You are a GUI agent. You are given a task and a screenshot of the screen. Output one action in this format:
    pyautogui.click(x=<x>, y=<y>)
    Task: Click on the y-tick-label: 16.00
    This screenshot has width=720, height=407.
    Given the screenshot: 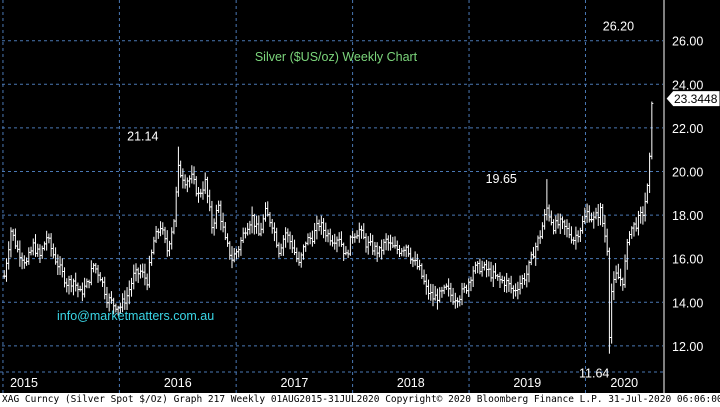 What is the action you would take?
    pyautogui.click(x=687, y=260)
    